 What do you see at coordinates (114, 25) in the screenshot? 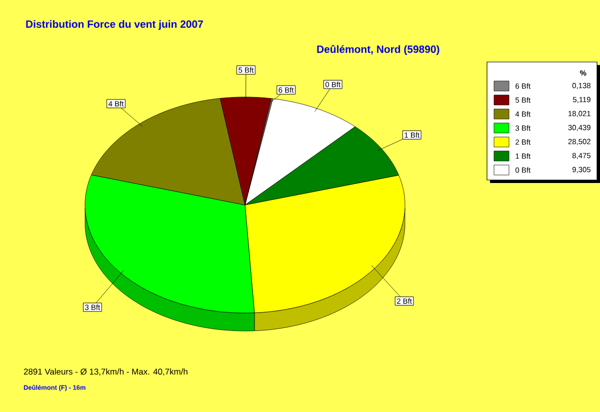
I see `chart-title: Distribution Force du vent juin 2007` at bounding box center [114, 25].